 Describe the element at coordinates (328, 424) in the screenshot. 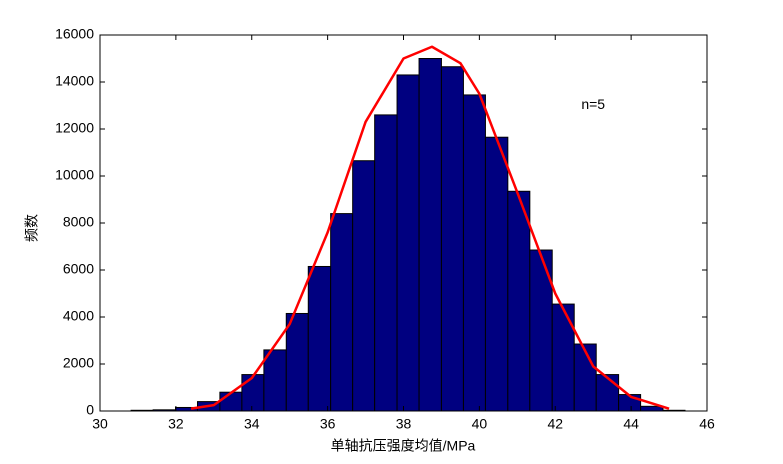

I see `x-tick-label: 36` at that location.